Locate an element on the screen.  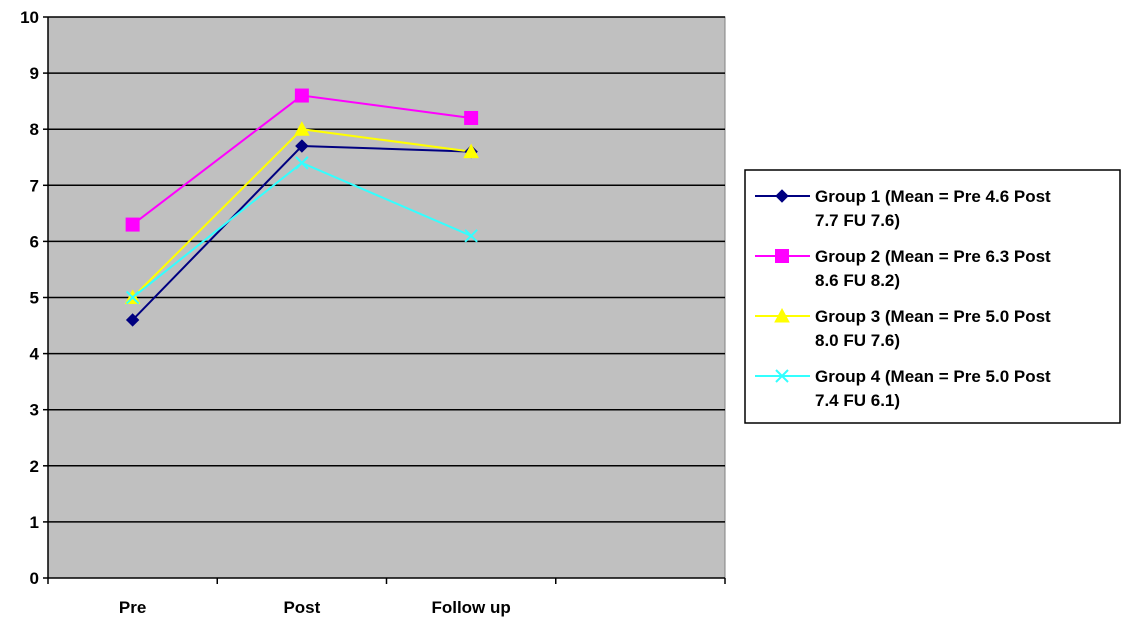
x-tick-labels: Pre Post Follow up is located at coordinates (315, 607).